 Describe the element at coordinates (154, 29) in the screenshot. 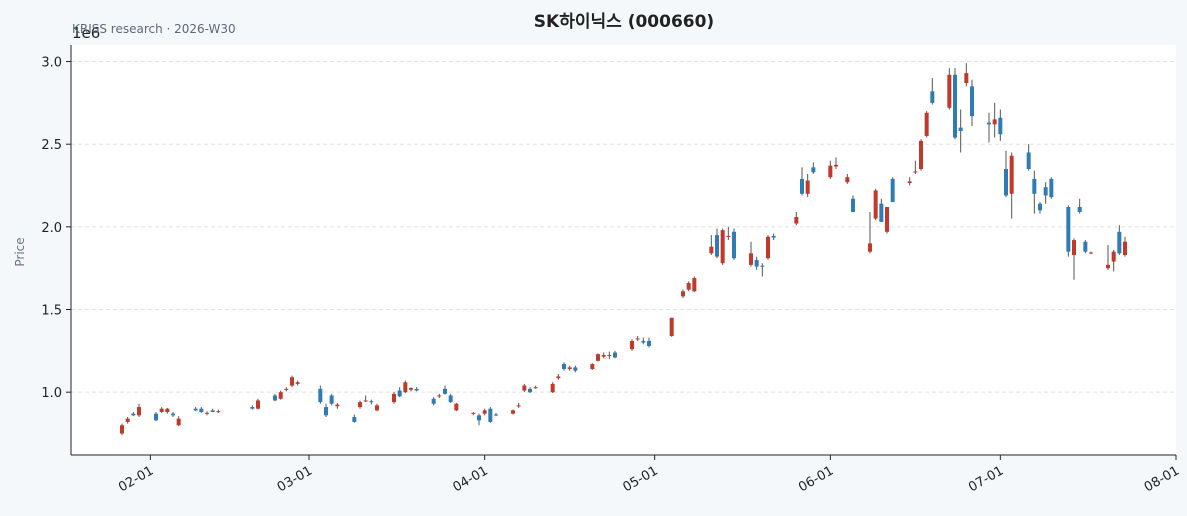

I see `subtitle: KRISS research · 2026-W30` at that location.